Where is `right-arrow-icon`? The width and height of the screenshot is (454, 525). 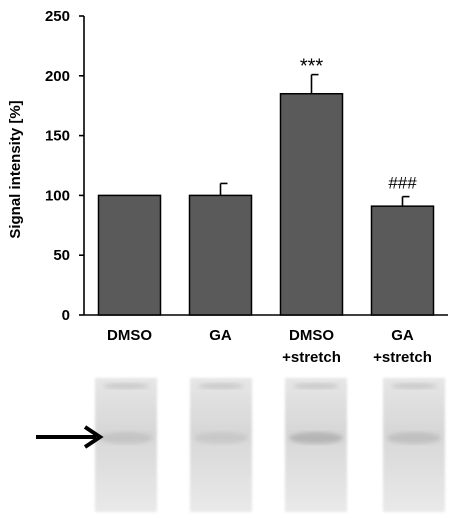 right-arrow-icon is located at coordinates (70, 437).